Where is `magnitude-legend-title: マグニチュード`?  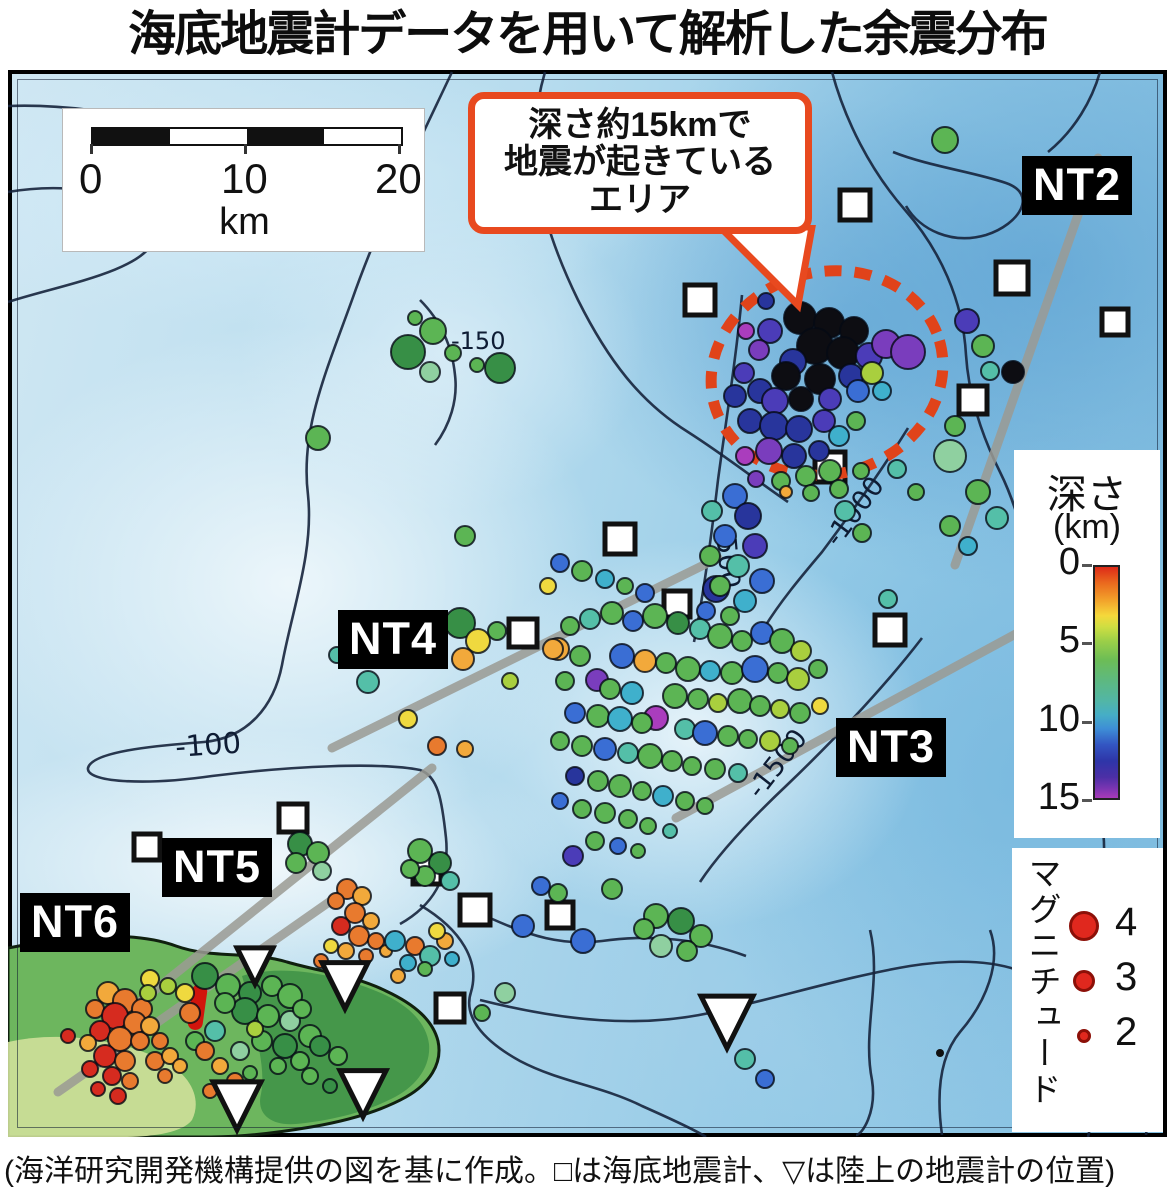
magnitude-legend-title: マグニチュード is located at coordinates (1042, 982).